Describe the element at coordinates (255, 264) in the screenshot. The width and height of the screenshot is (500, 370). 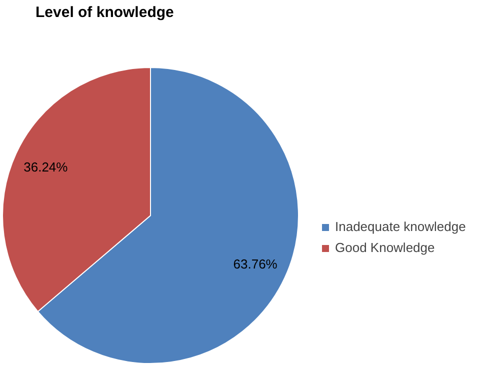
I see `data-label: 63.76%` at that location.